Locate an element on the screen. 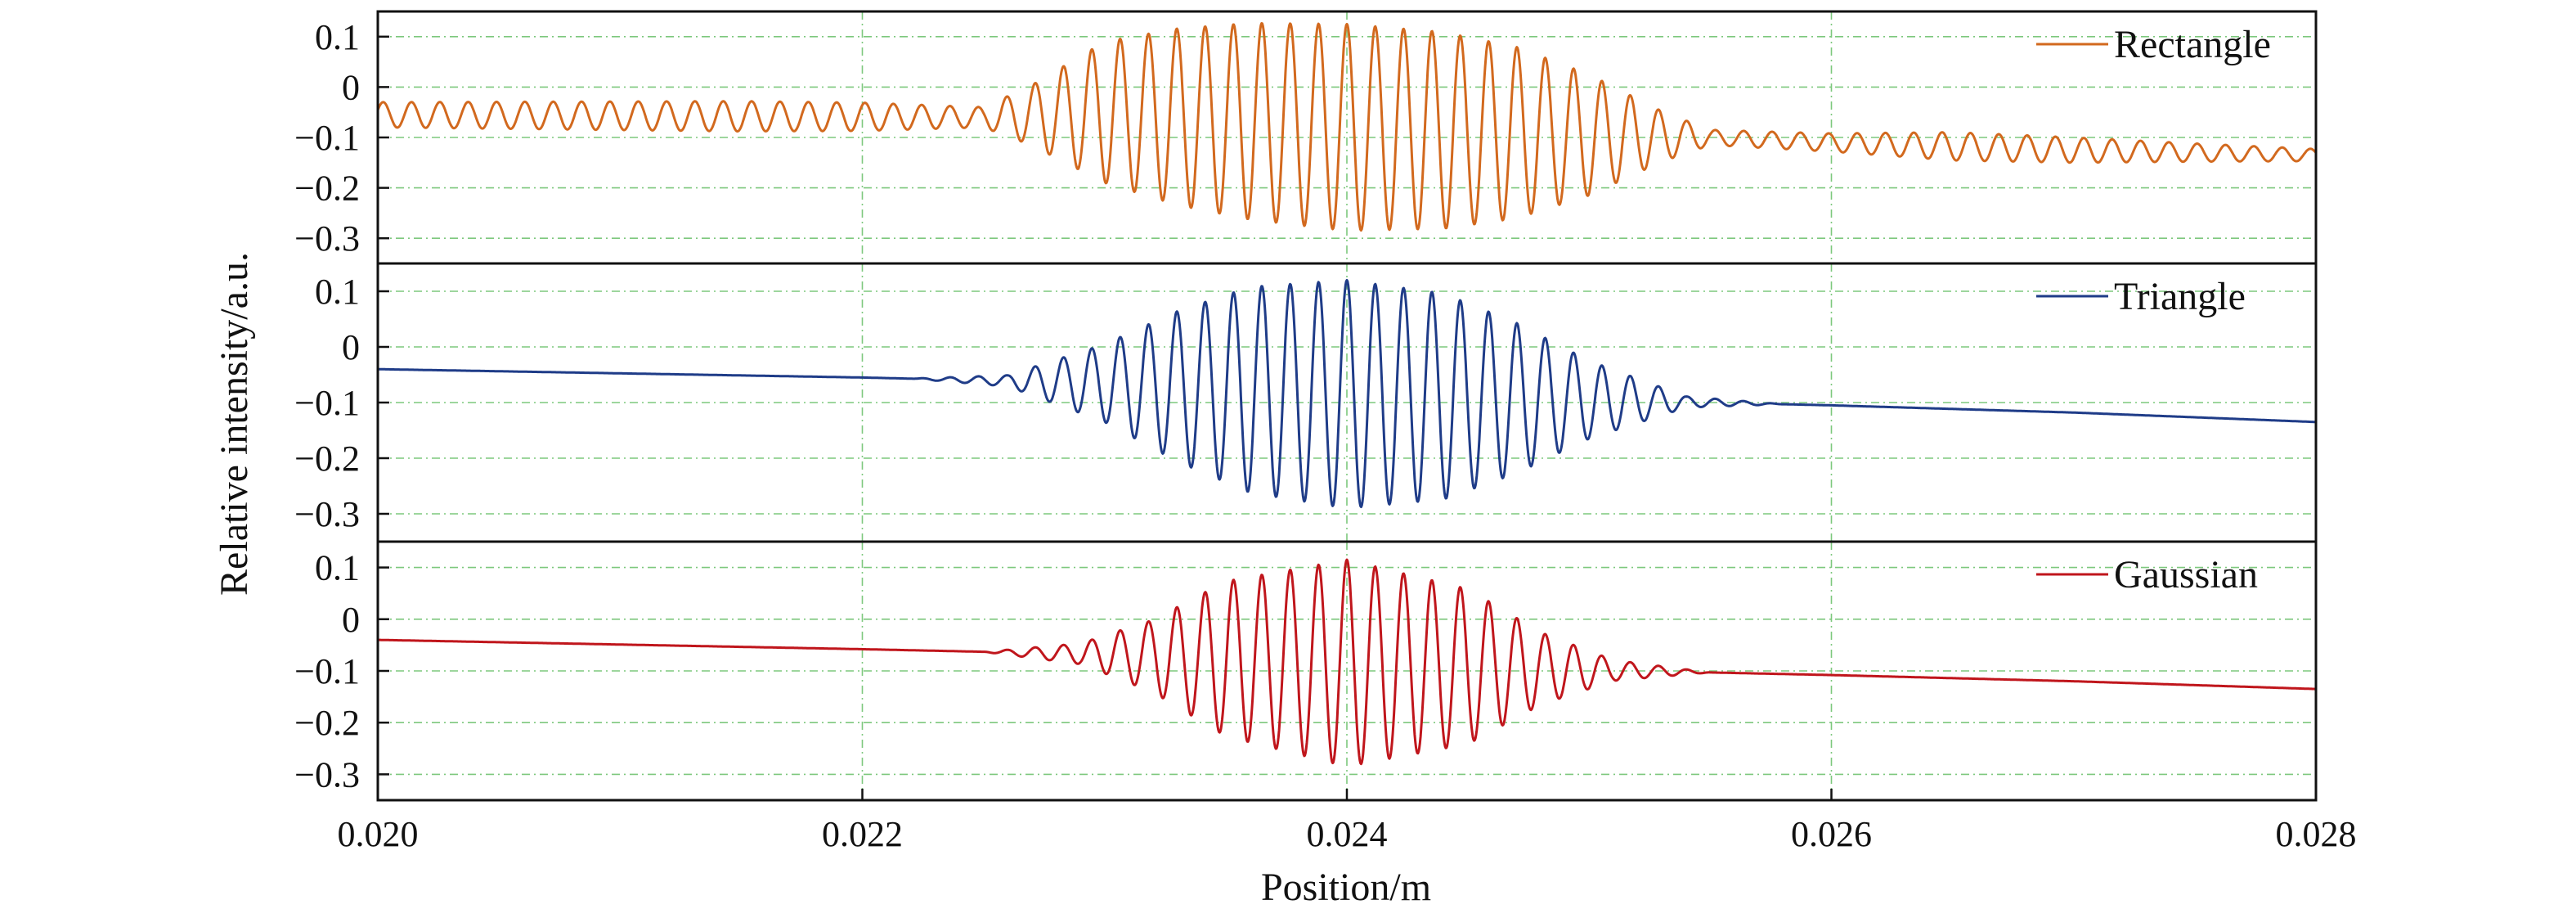  legend-label: Rectangle is located at coordinates (2192, 45).